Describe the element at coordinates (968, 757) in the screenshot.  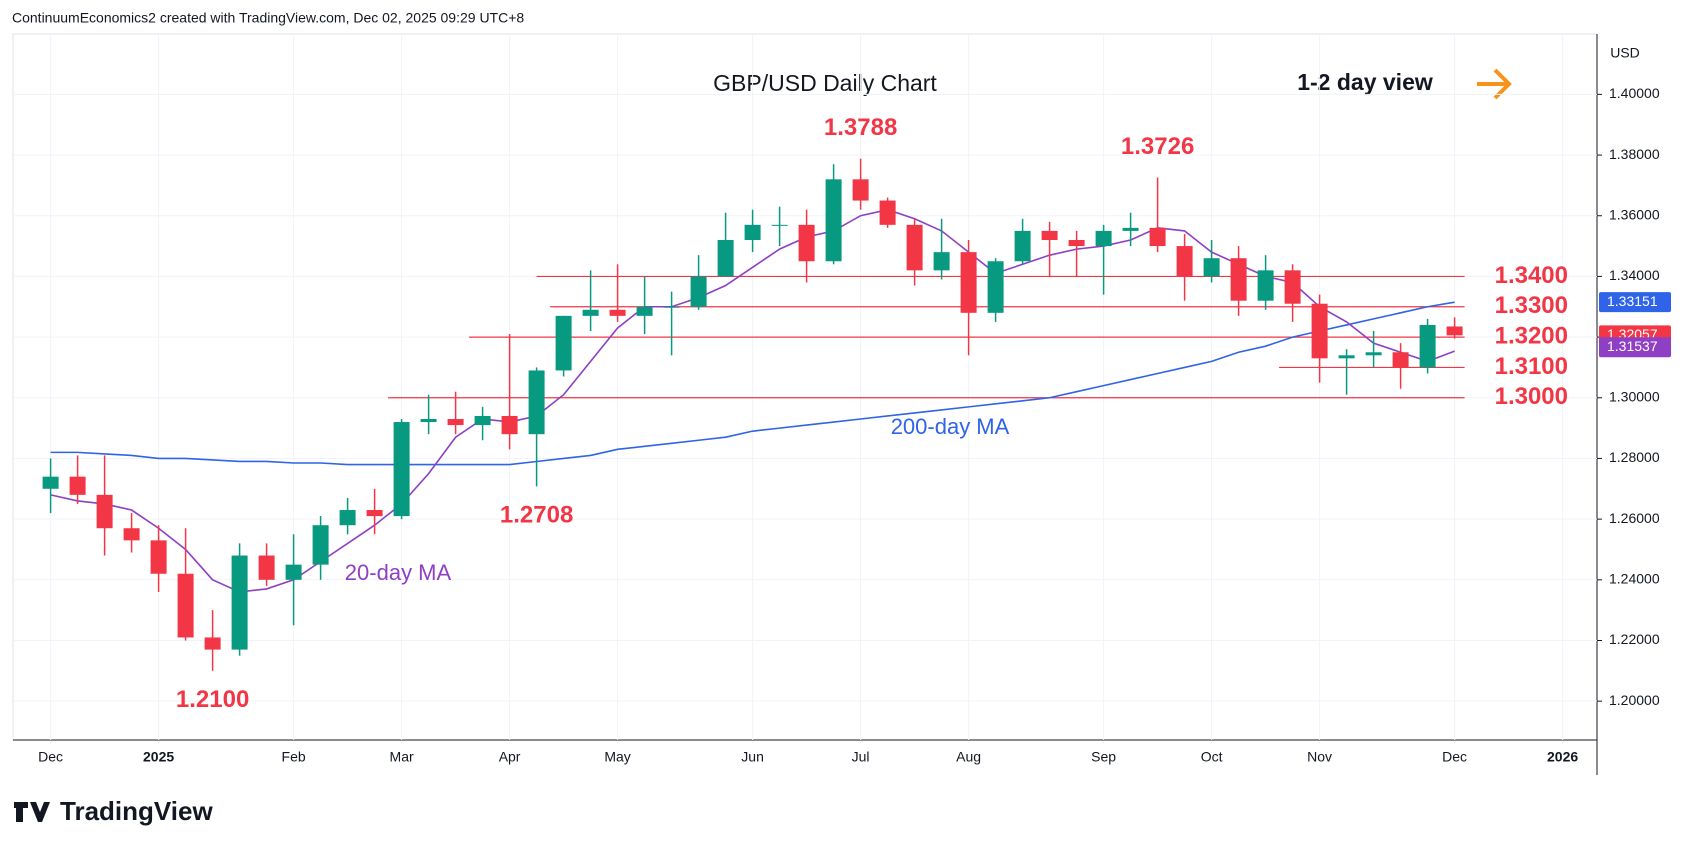
I see `x-tick-label: Aug` at that location.